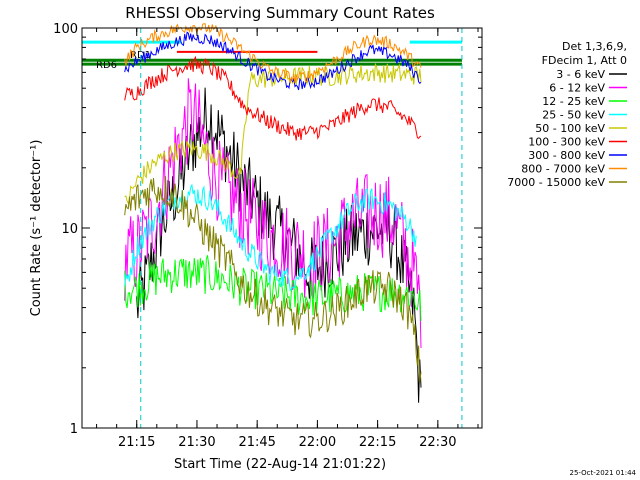  What do you see at coordinates (566, 142) in the screenshot?
I see `legend-label: 100 - 300 keV` at bounding box center [566, 142].